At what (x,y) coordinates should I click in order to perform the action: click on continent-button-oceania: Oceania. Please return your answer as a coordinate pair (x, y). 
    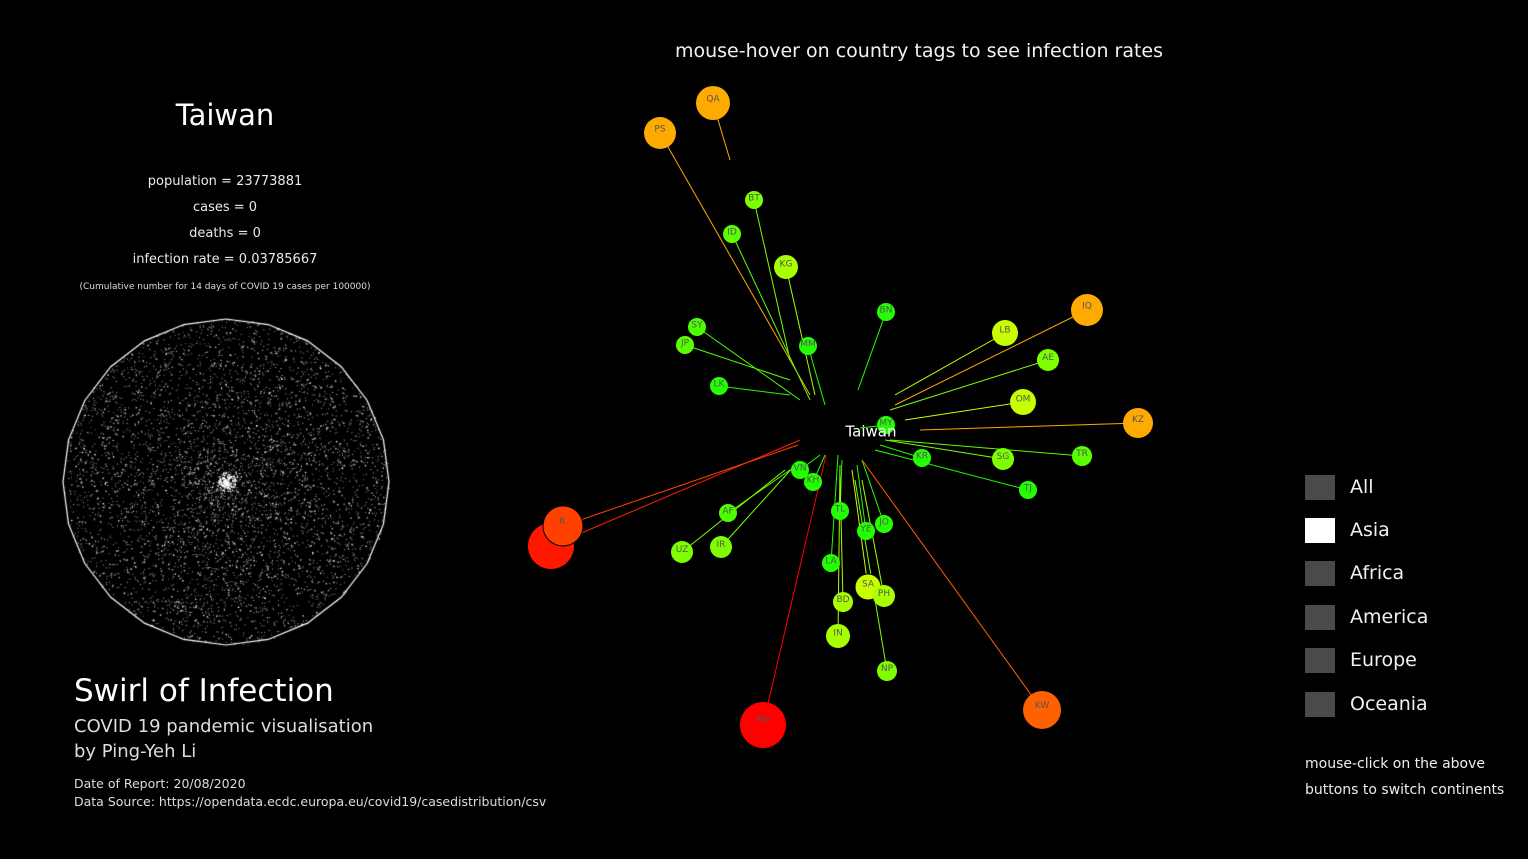
    Looking at the image, I should click on (1366, 704).